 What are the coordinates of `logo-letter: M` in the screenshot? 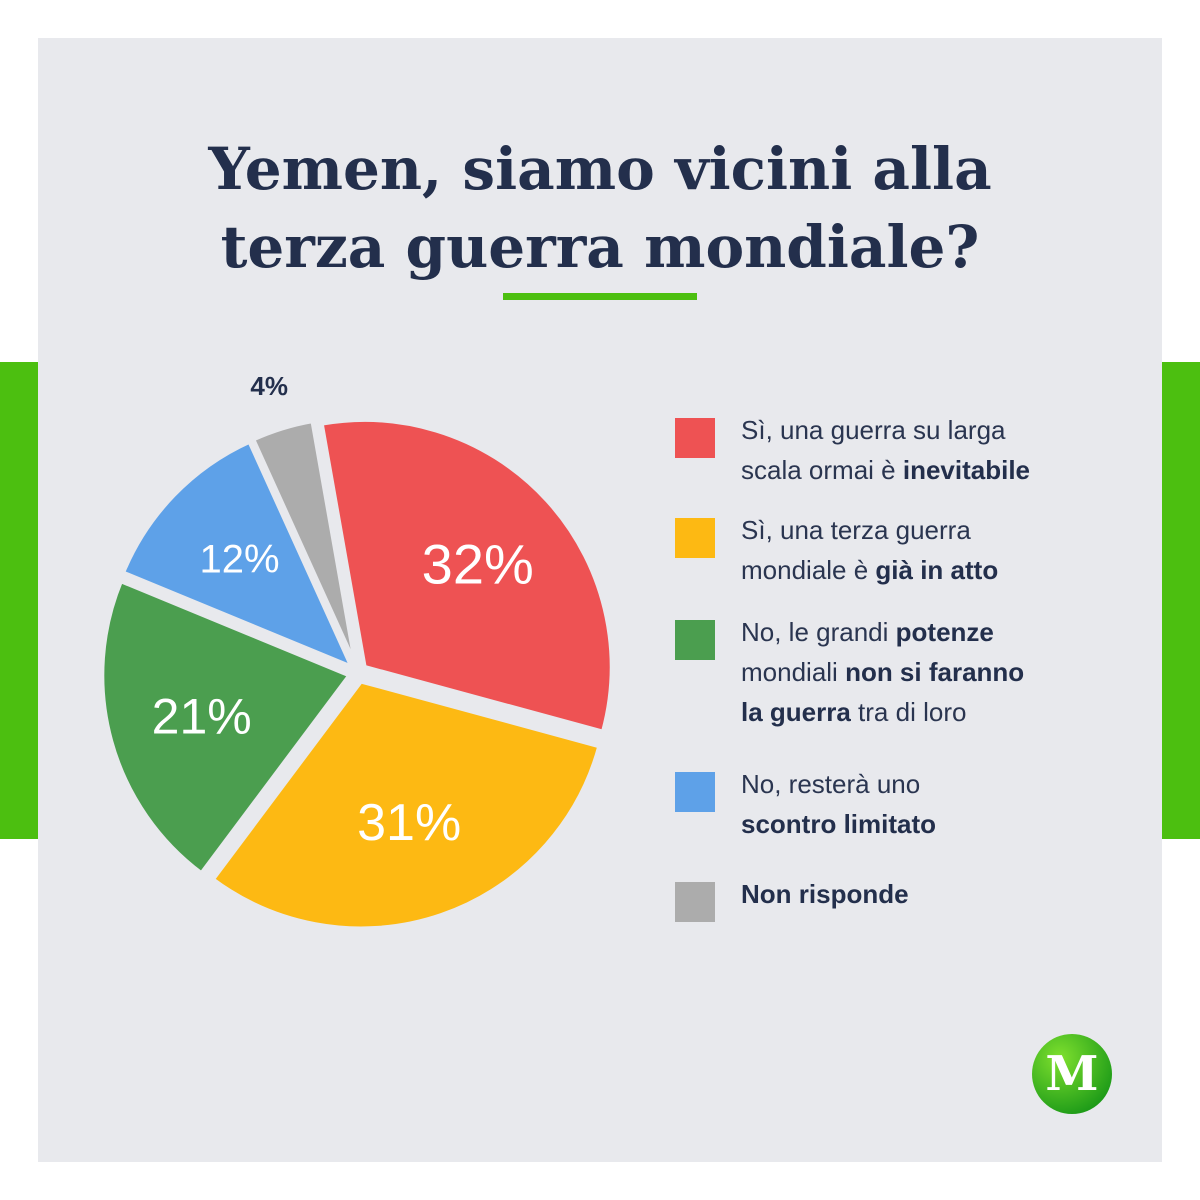 It's located at (1071, 1074).